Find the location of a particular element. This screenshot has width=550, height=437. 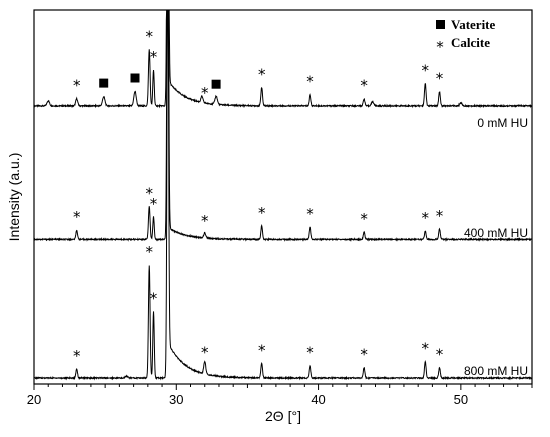

x-axis-title: 2Θ [°] is located at coordinates (283, 416).